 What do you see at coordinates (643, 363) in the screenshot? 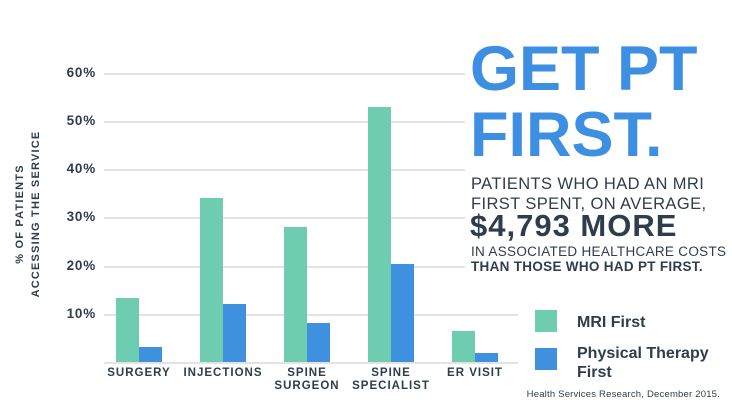
I see `legend-label-pt-first: Physical Therapy First` at bounding box center [643, 363].